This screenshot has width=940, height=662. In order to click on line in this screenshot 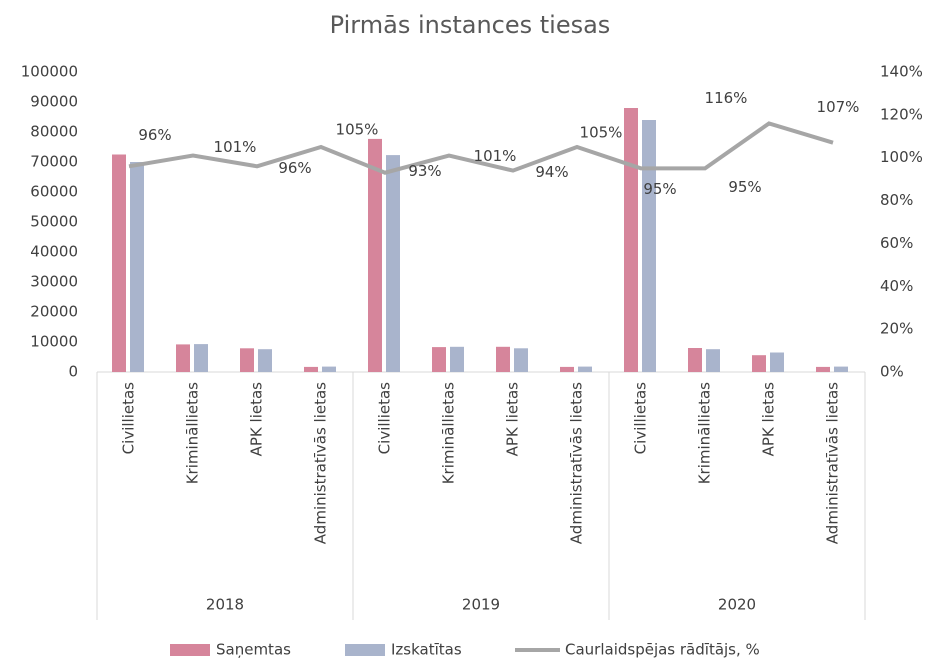, I will do `click(481, 148)`.